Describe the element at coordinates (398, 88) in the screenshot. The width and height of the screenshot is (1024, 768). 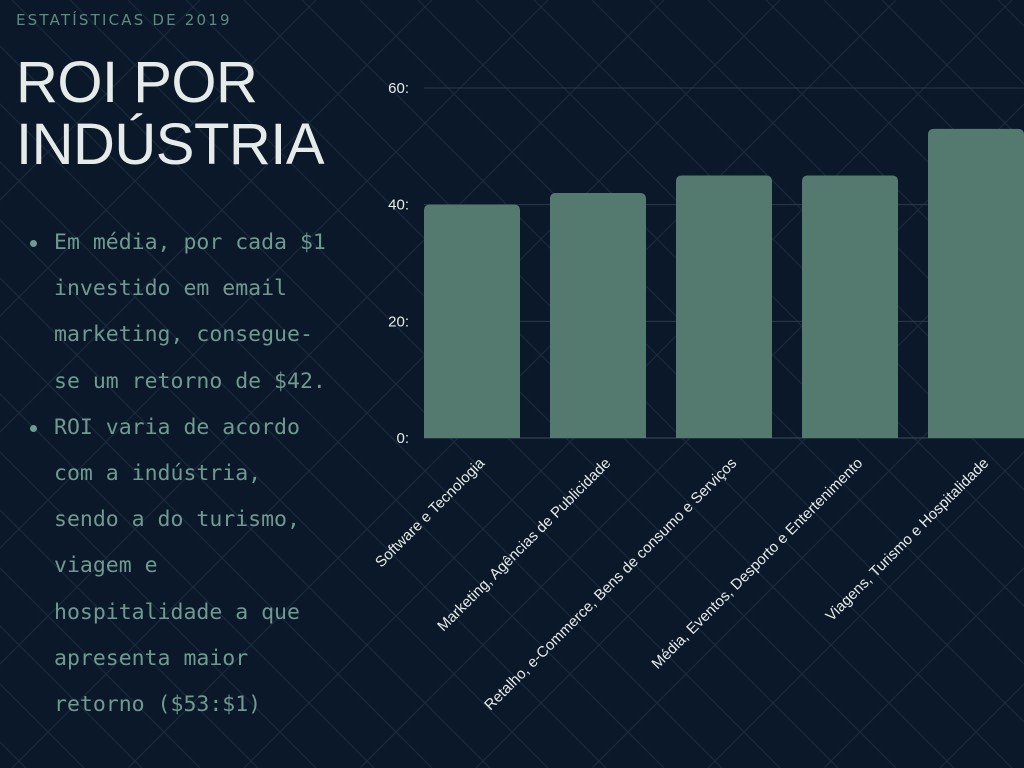
I see `y-tick-label: 60:` at that location.